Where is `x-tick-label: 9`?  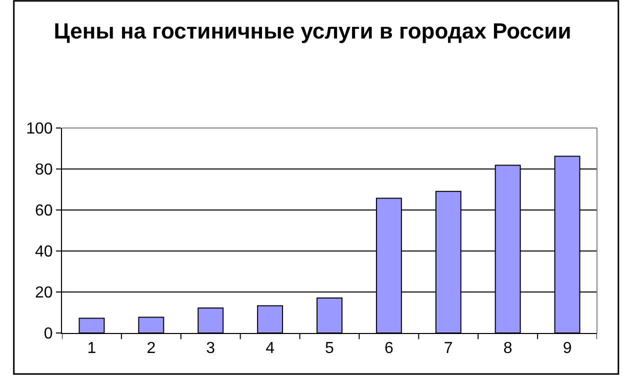 x-tick-label: 9 is located at coordinates (567, 349).